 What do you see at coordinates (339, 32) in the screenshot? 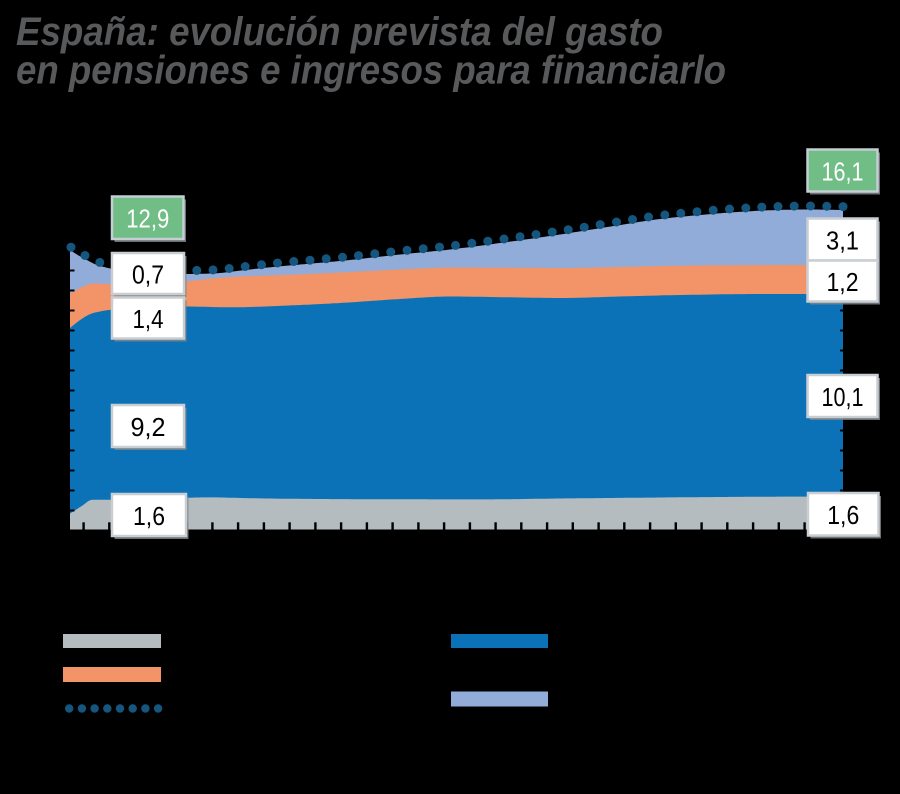
I see `svg-text:España: evolución prevista del: España: evolución prevista del gasto` at bounding box center [339, 32].